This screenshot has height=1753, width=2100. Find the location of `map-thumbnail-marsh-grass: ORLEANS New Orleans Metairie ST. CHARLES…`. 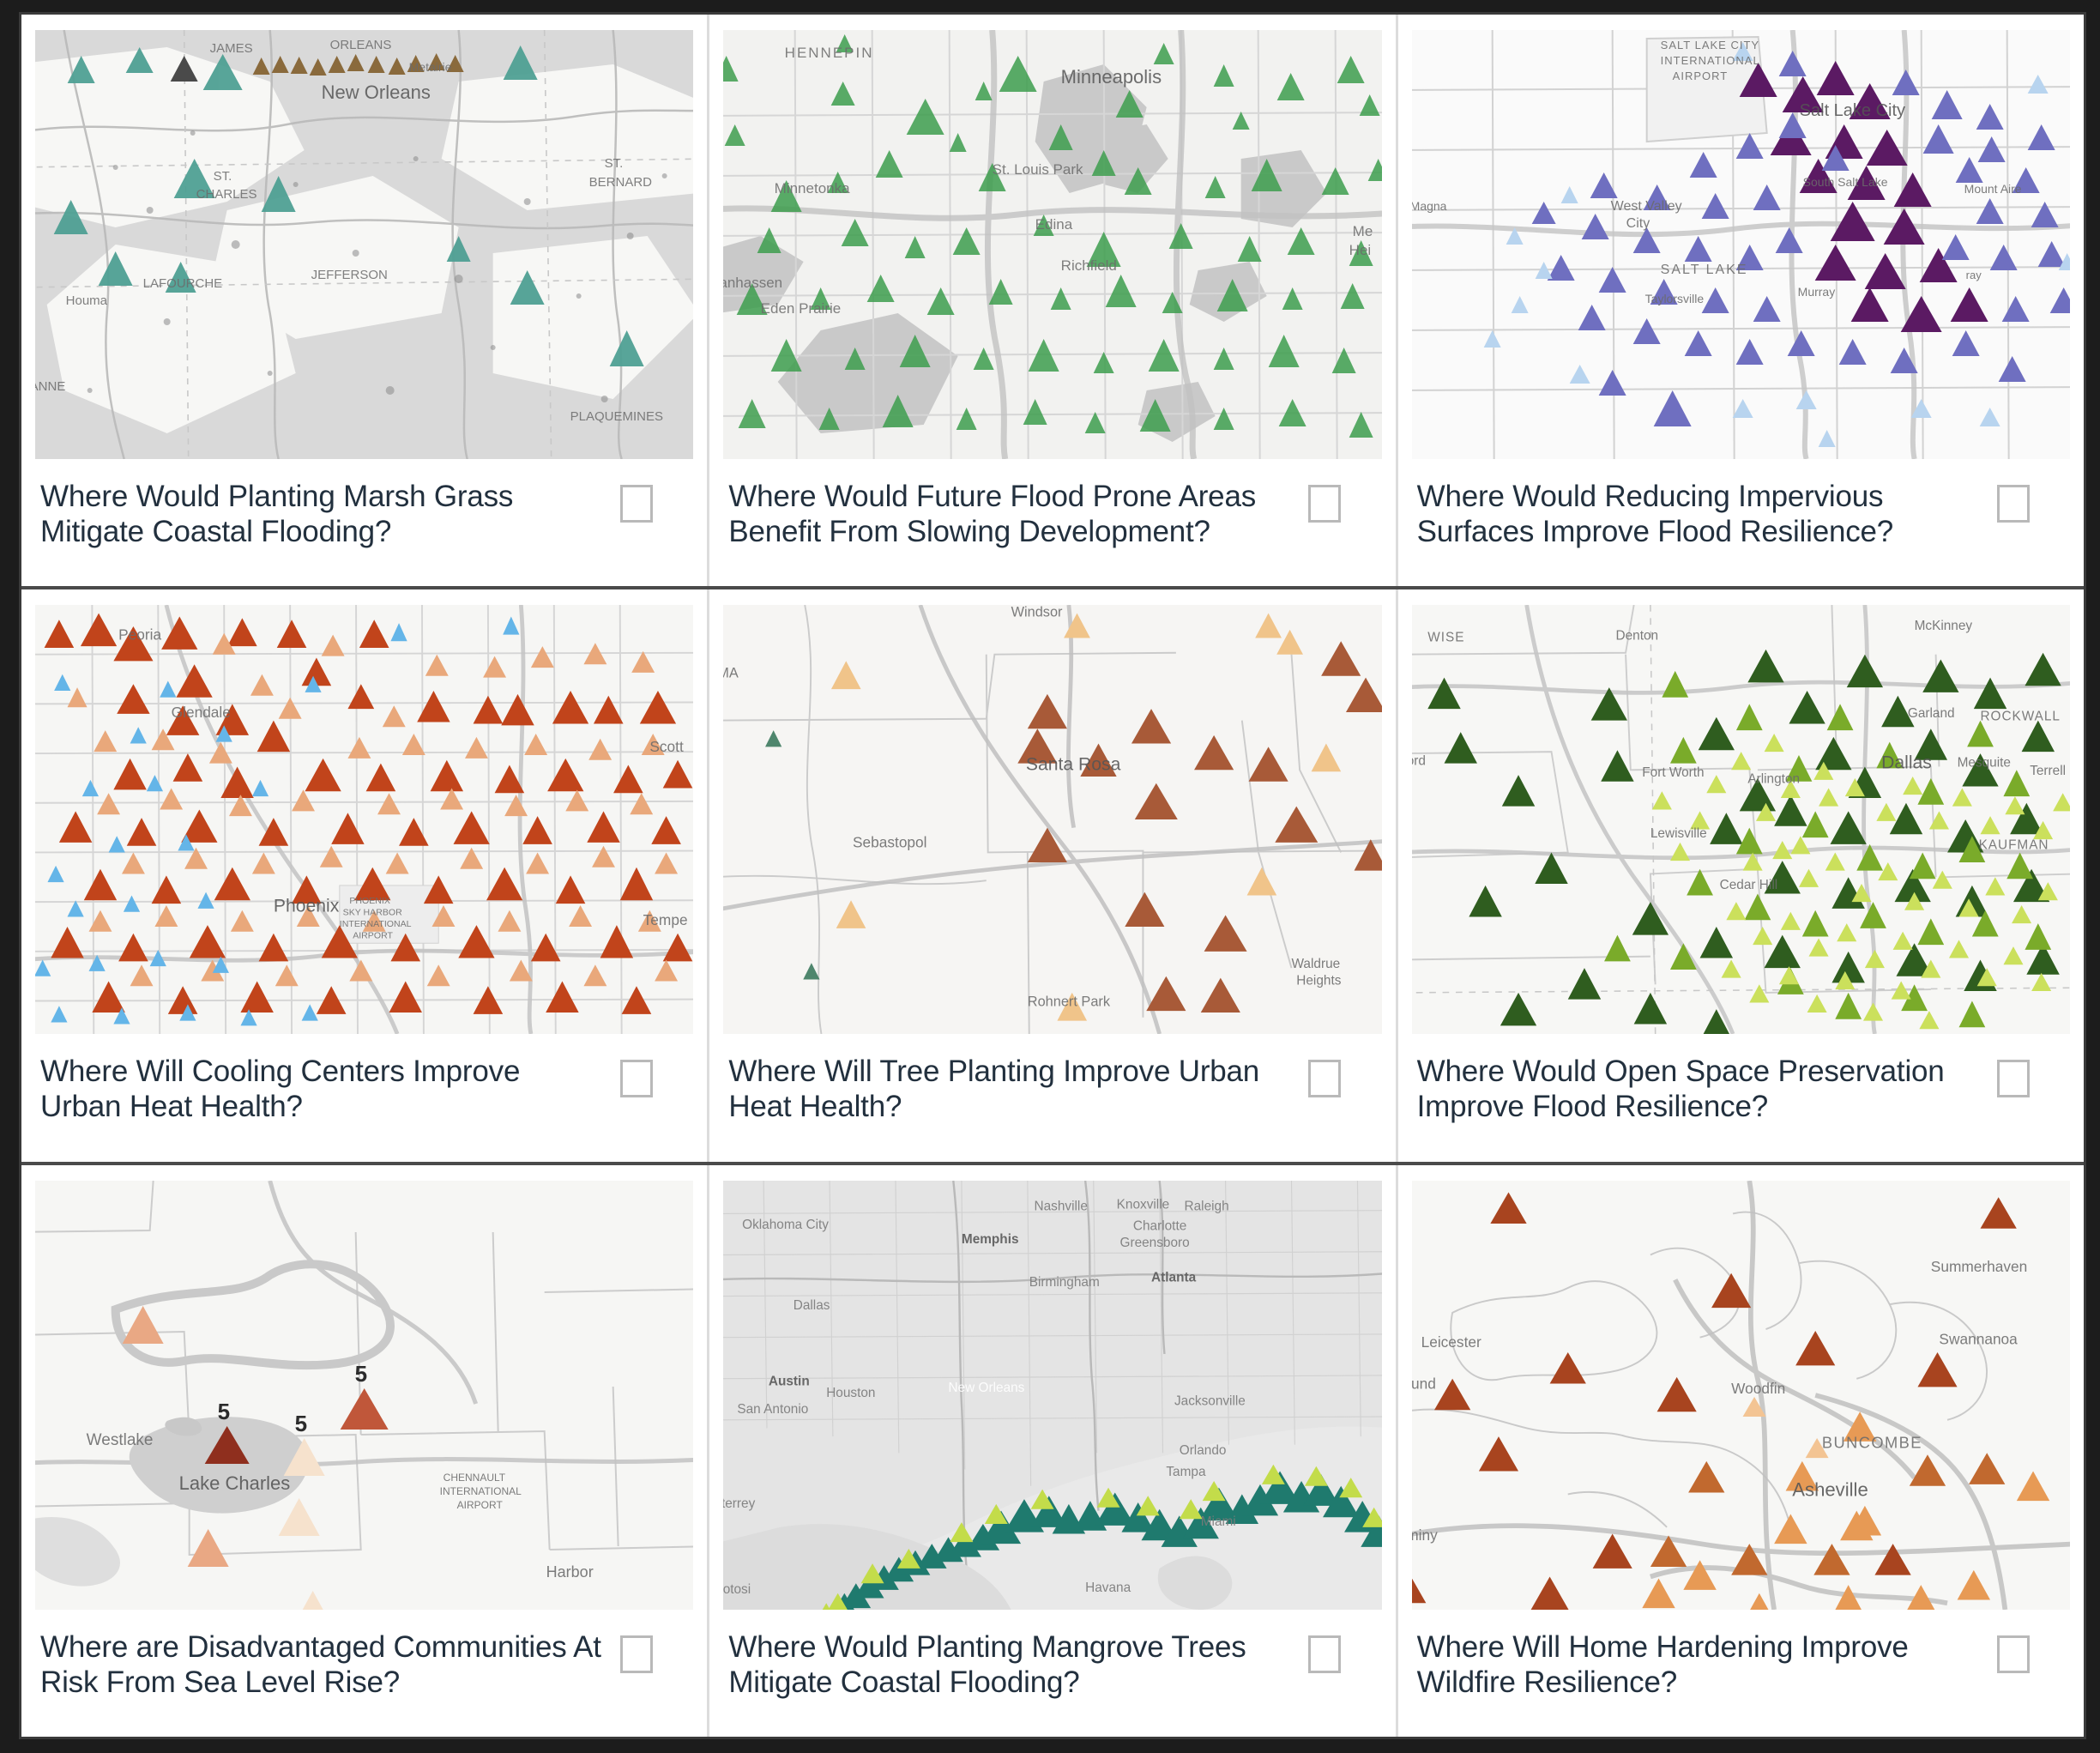

map-thumbnail-marsh-grass: ORLEANS New Orleans Metairie ST. CHARLES… is located at coordinates (364, 244).